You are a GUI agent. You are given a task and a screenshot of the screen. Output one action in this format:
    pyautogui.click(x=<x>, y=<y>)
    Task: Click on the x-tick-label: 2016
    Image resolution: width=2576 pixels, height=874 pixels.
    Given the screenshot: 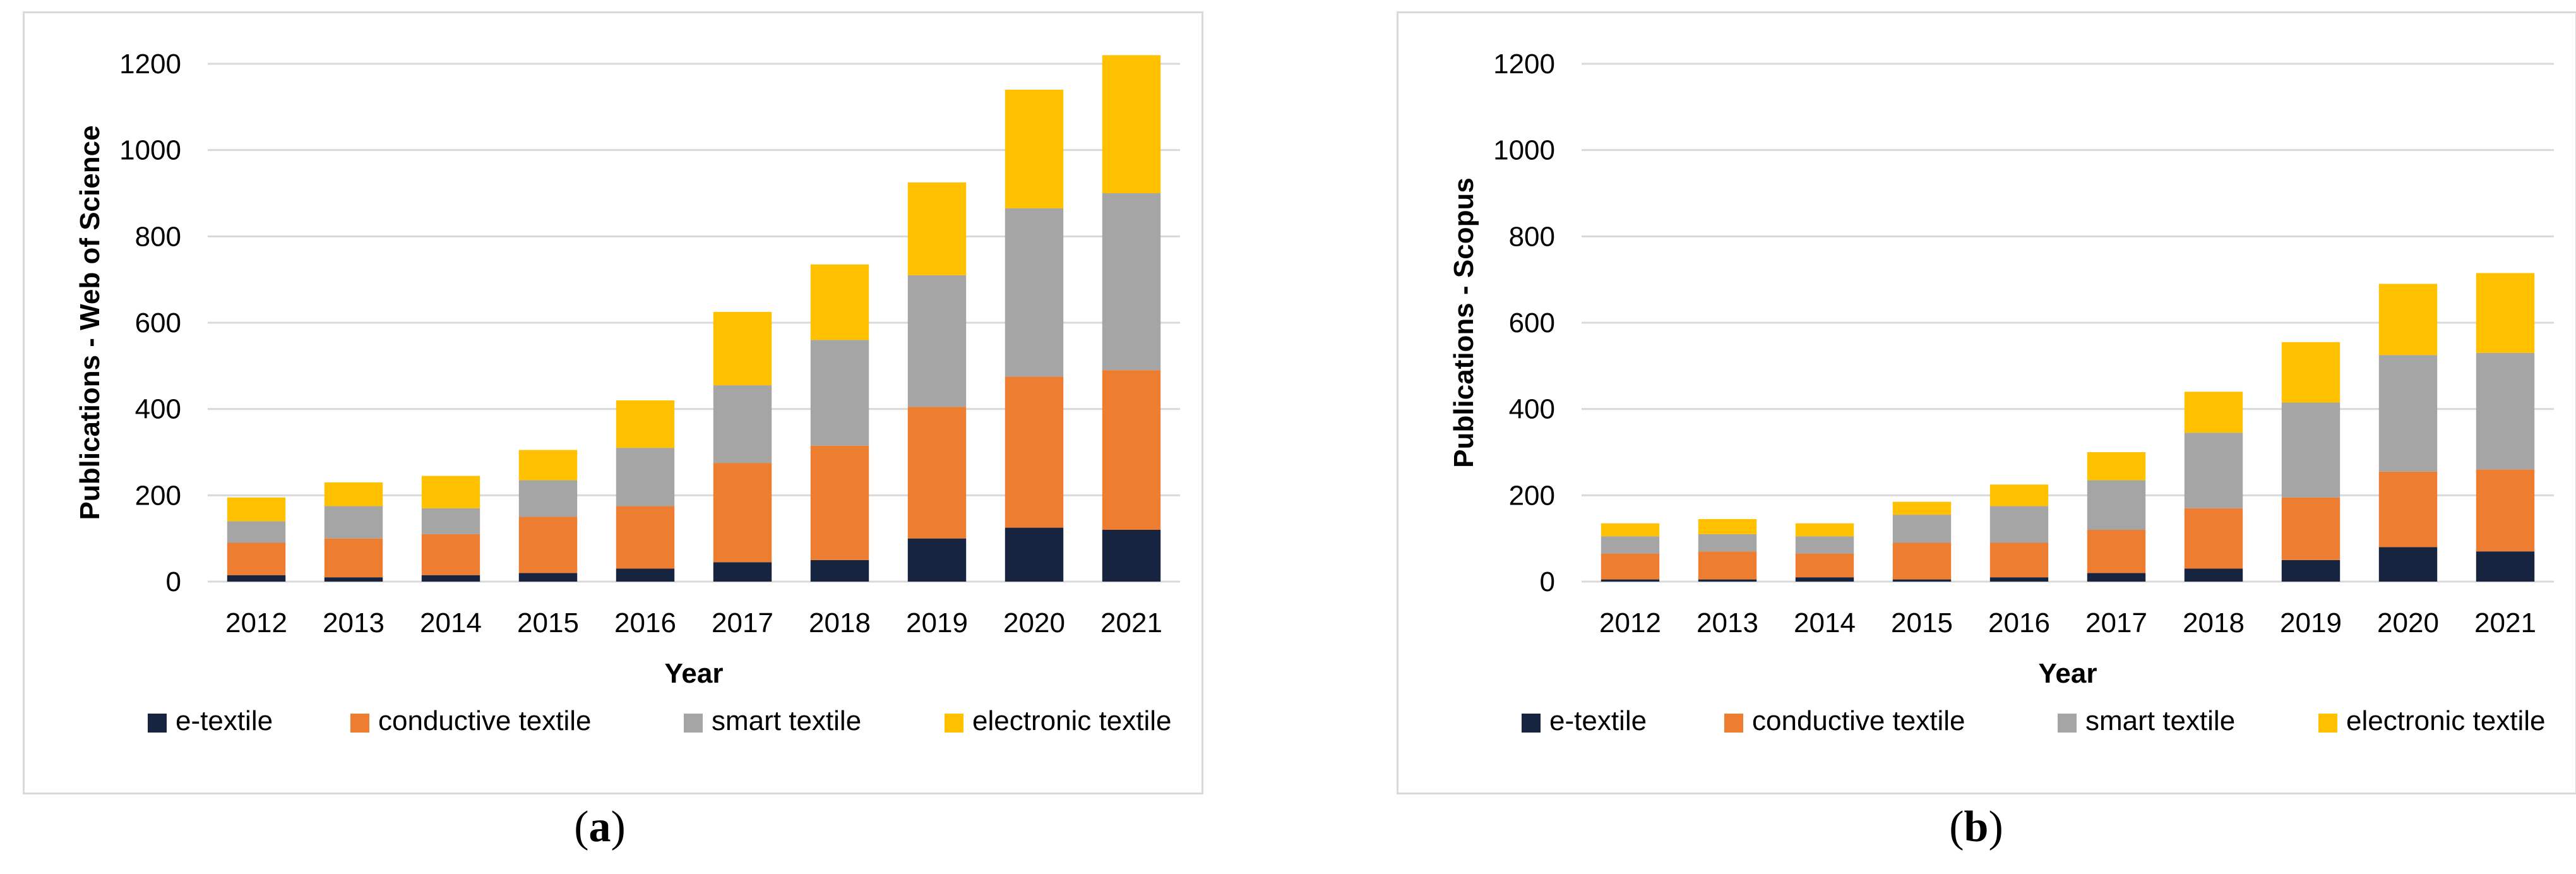 What is the action you would take?
    pyautogui.click(x=2019, y=623)
    